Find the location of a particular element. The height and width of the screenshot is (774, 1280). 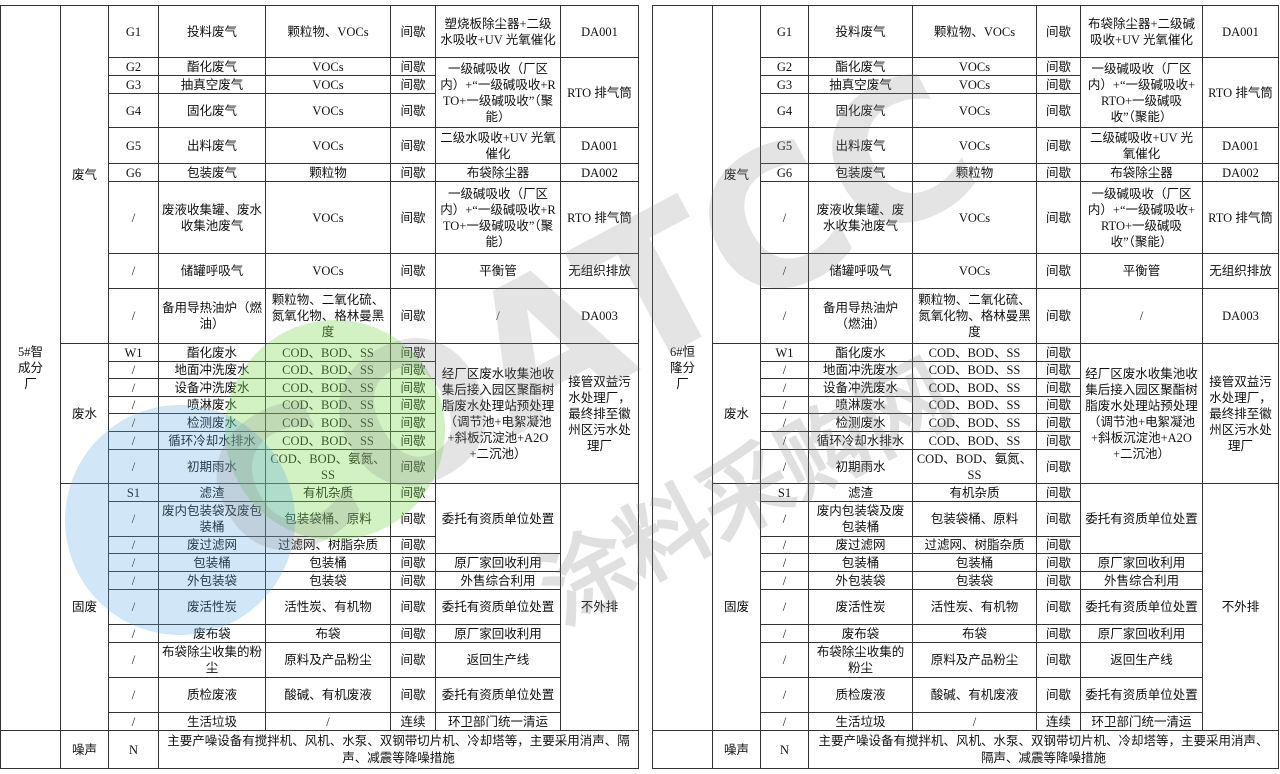

treatment: 二级水吸收+UV 光氧催化 is located at coordinates (498, 145).